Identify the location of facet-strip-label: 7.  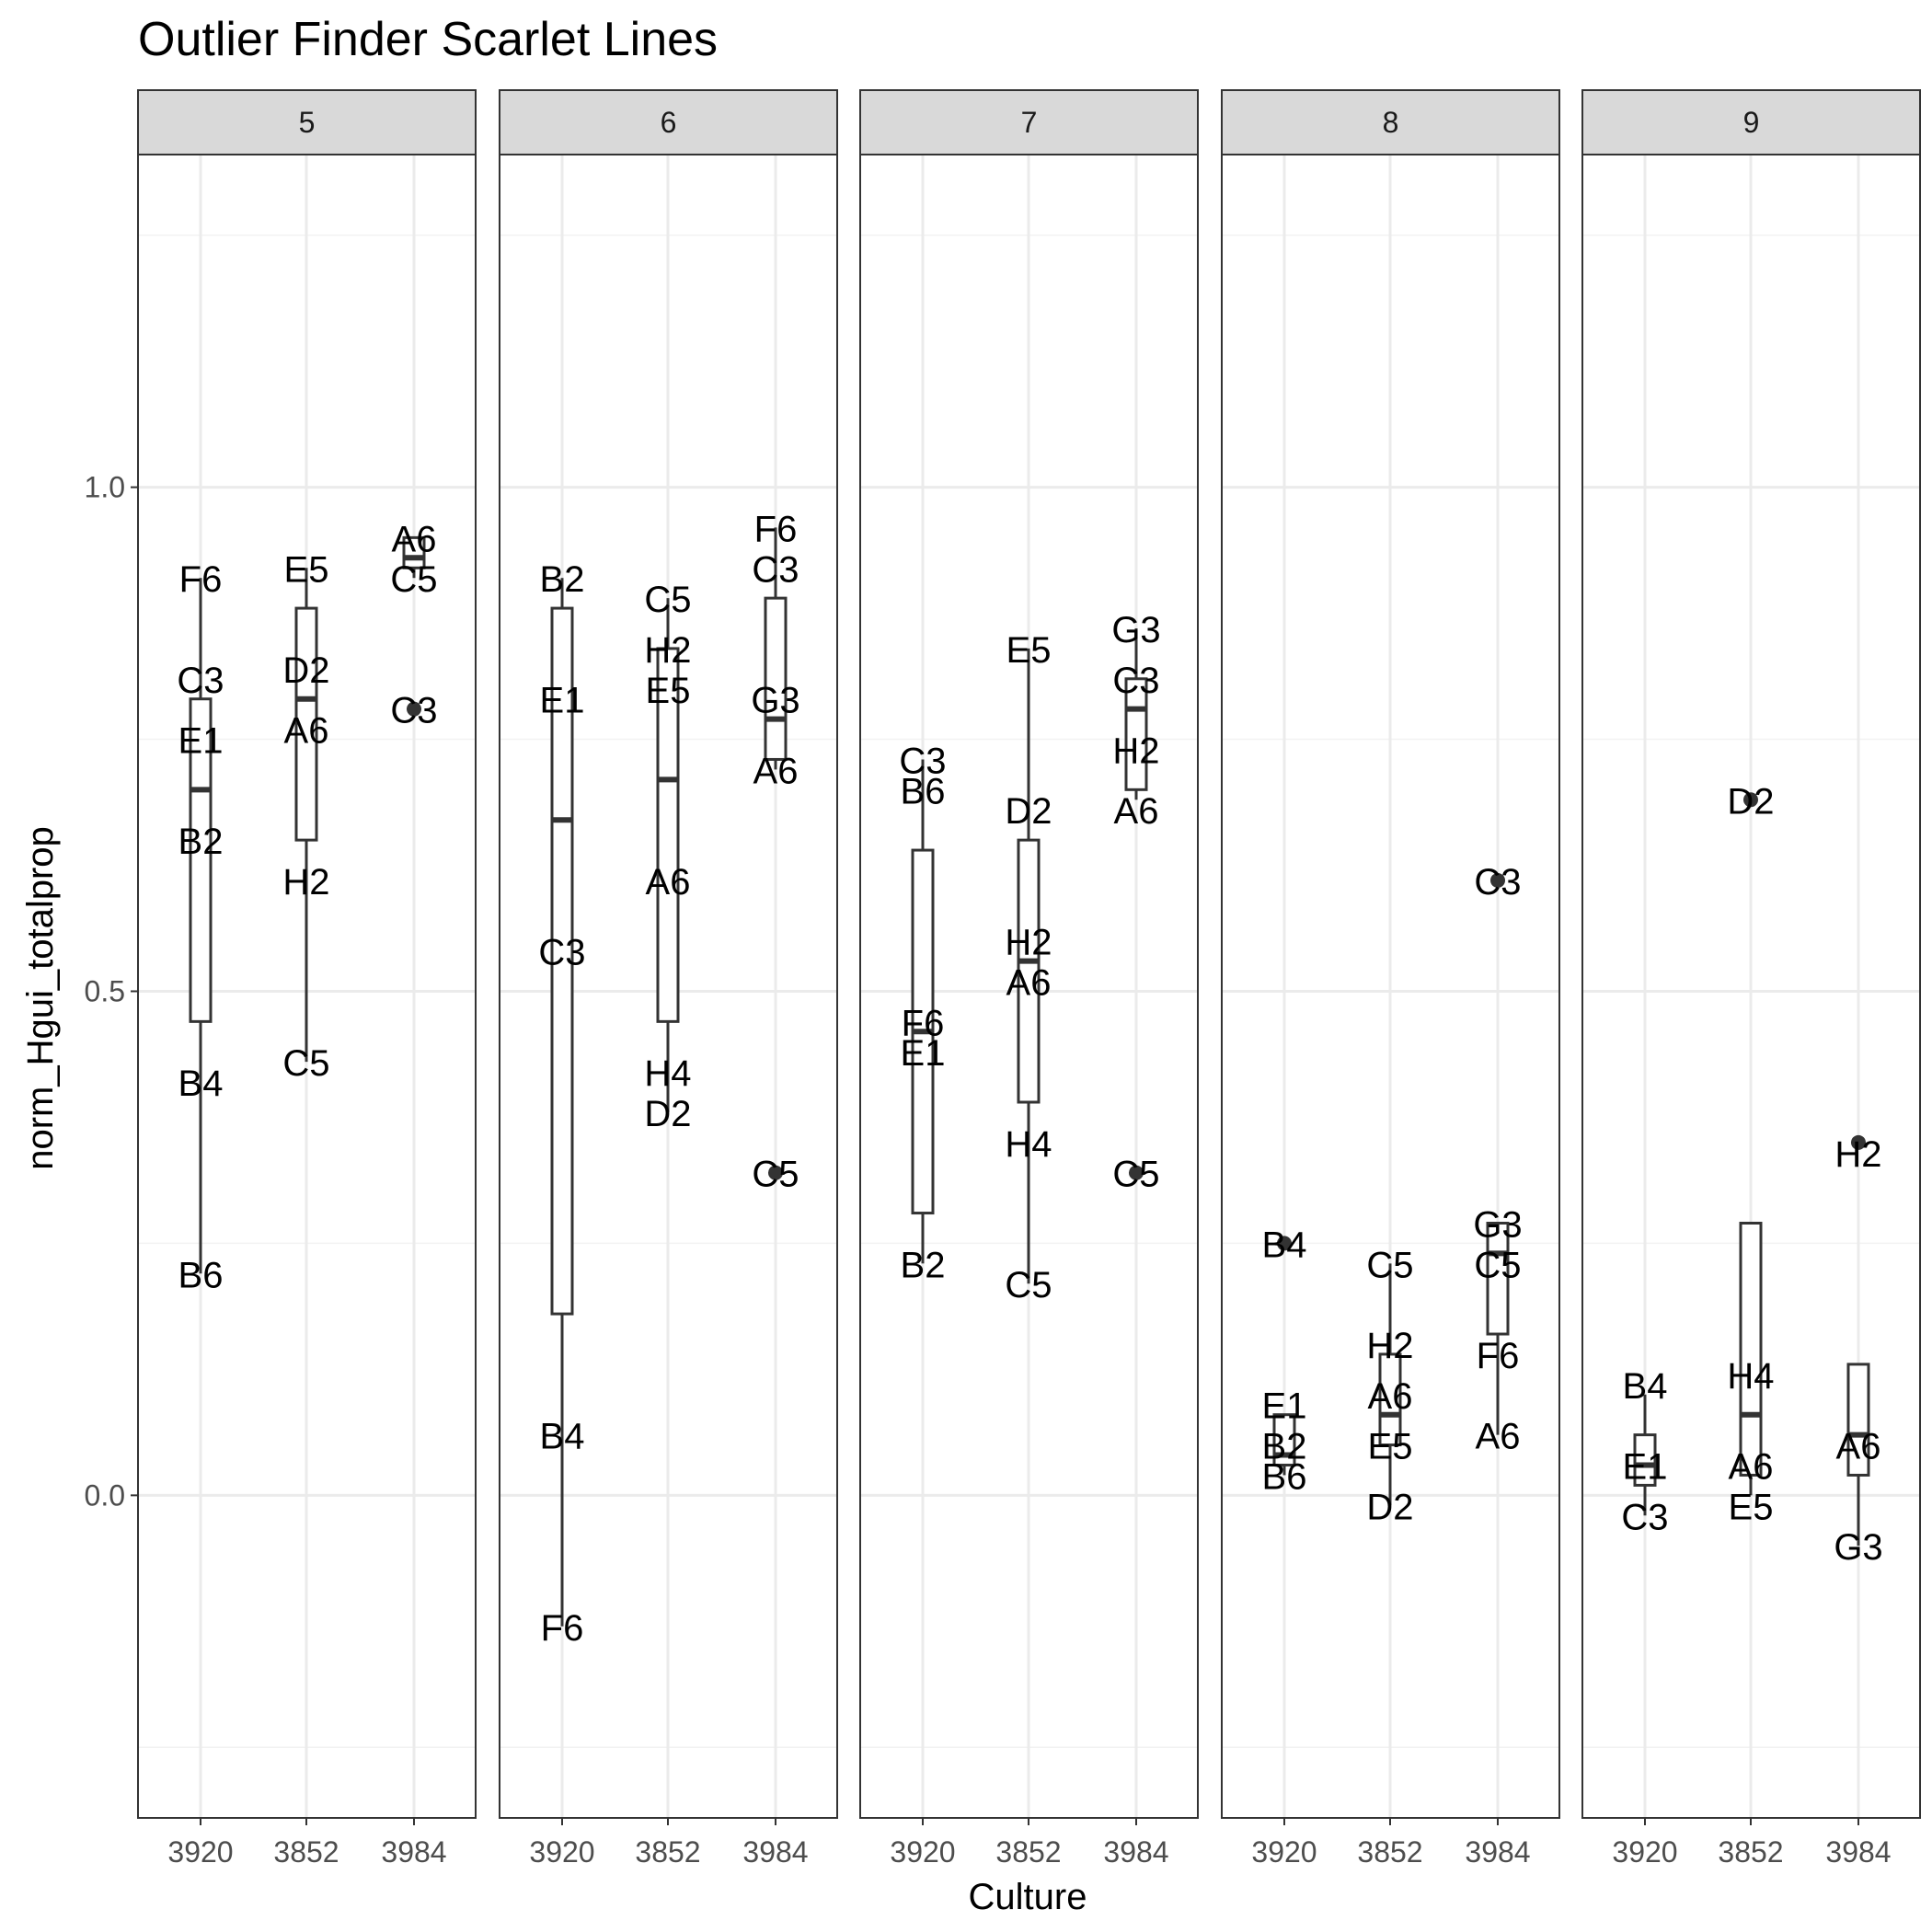
(1029, 122).